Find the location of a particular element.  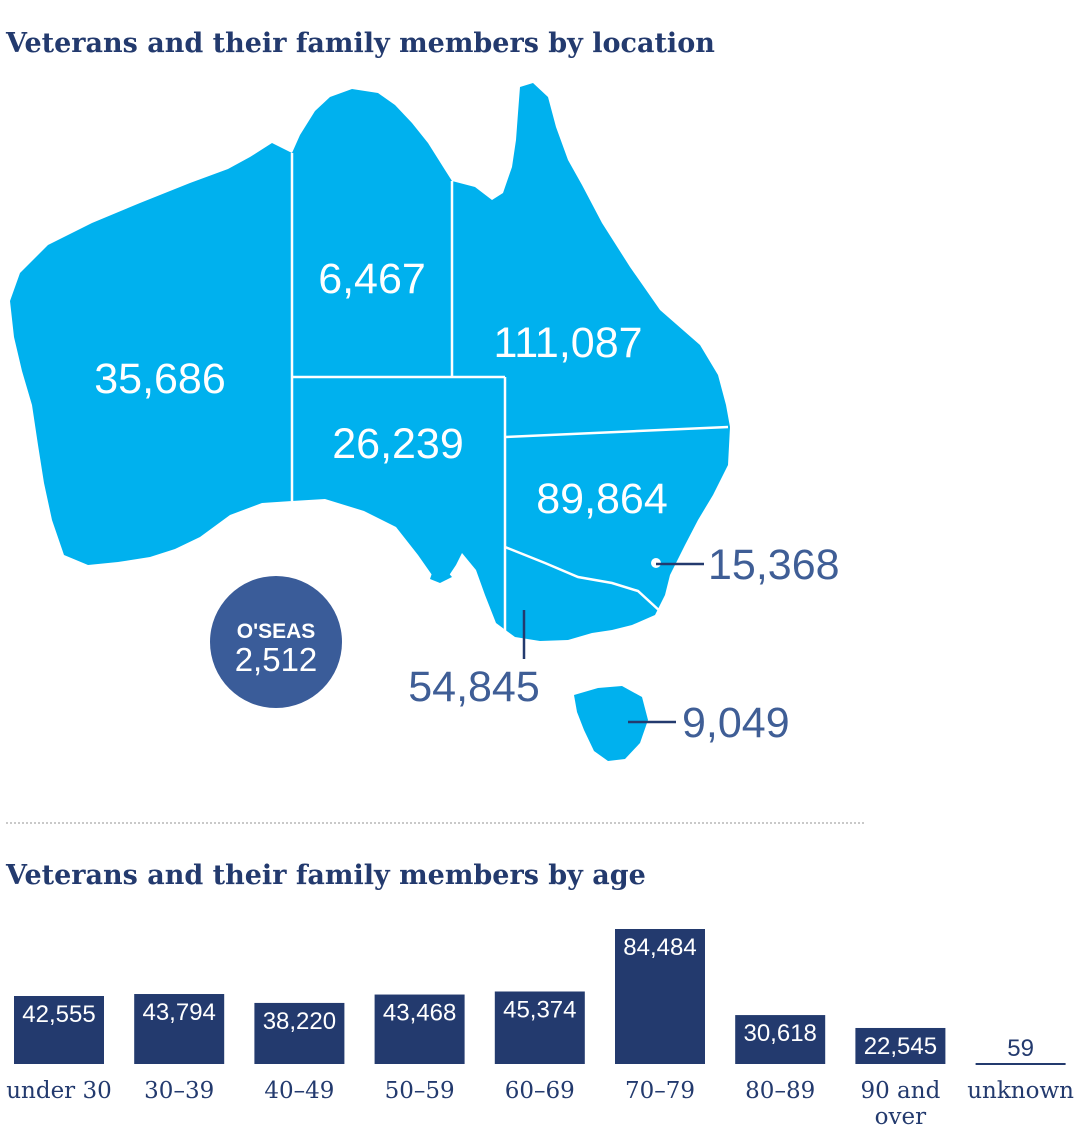

bar-value-label-4: 45,374 is located at coordinates (539, 1009).